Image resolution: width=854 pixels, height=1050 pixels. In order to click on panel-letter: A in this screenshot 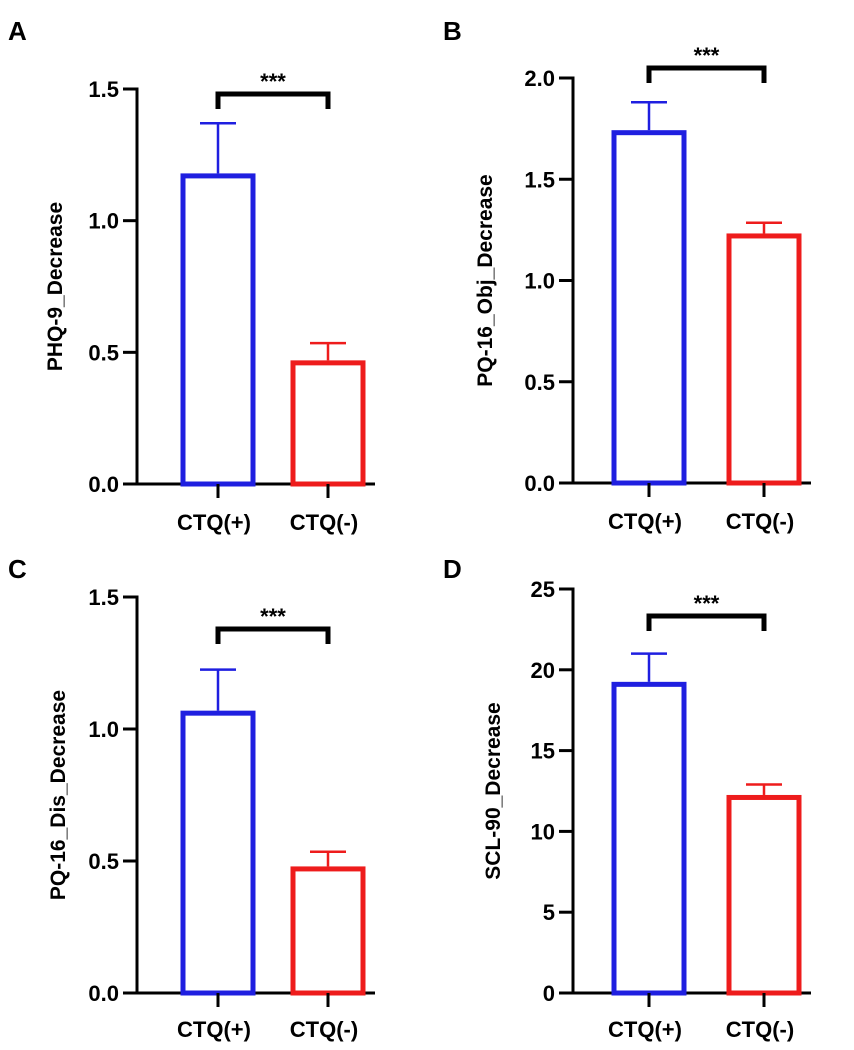, I will do `click(17, 31)`.